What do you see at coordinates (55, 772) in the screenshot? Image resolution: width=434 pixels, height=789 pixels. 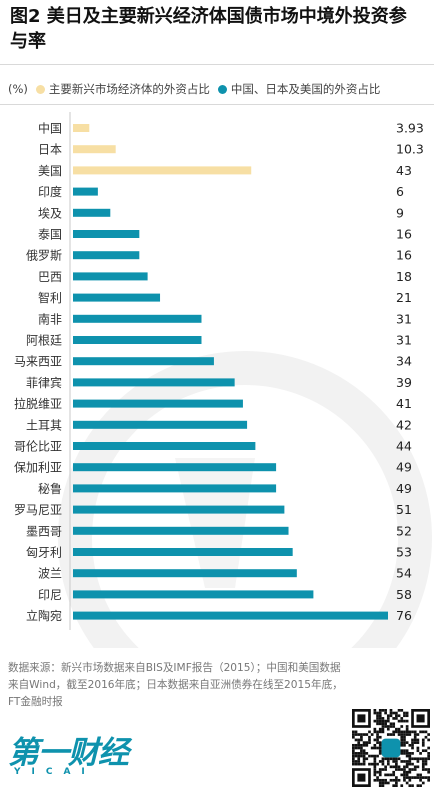 I see `logo-subtext: YICAI` at bounding box center [55, 772].